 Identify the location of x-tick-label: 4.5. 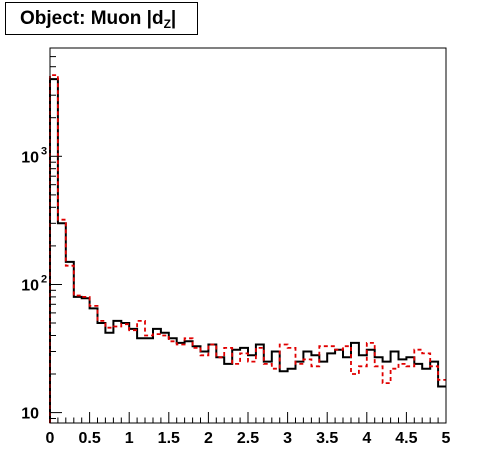
(406, 438).